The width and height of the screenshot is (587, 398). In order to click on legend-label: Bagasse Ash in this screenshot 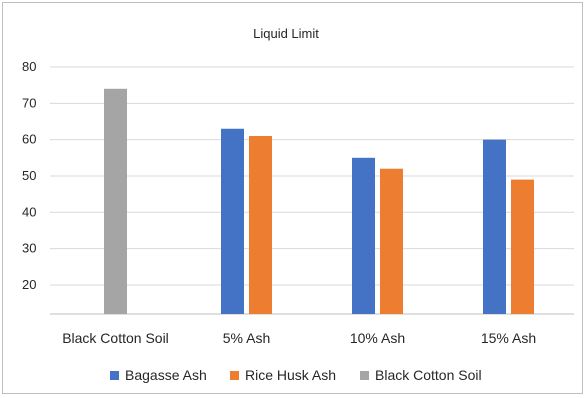, I will do `click(166, 375)`.